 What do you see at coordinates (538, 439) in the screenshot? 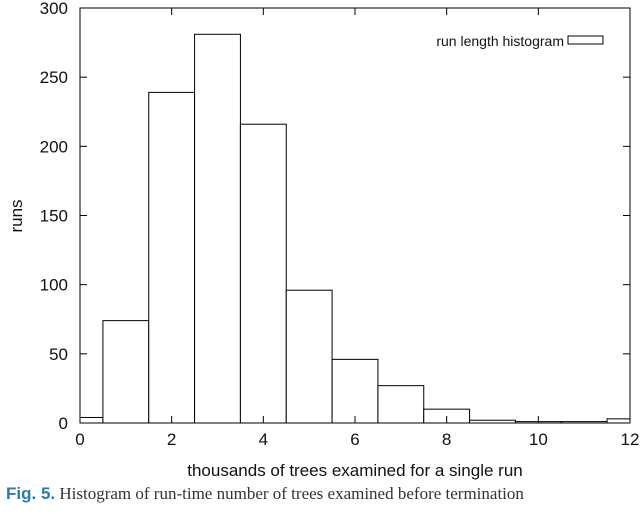
I see `x-tick-label: 10` at bounding box center [538, 439].